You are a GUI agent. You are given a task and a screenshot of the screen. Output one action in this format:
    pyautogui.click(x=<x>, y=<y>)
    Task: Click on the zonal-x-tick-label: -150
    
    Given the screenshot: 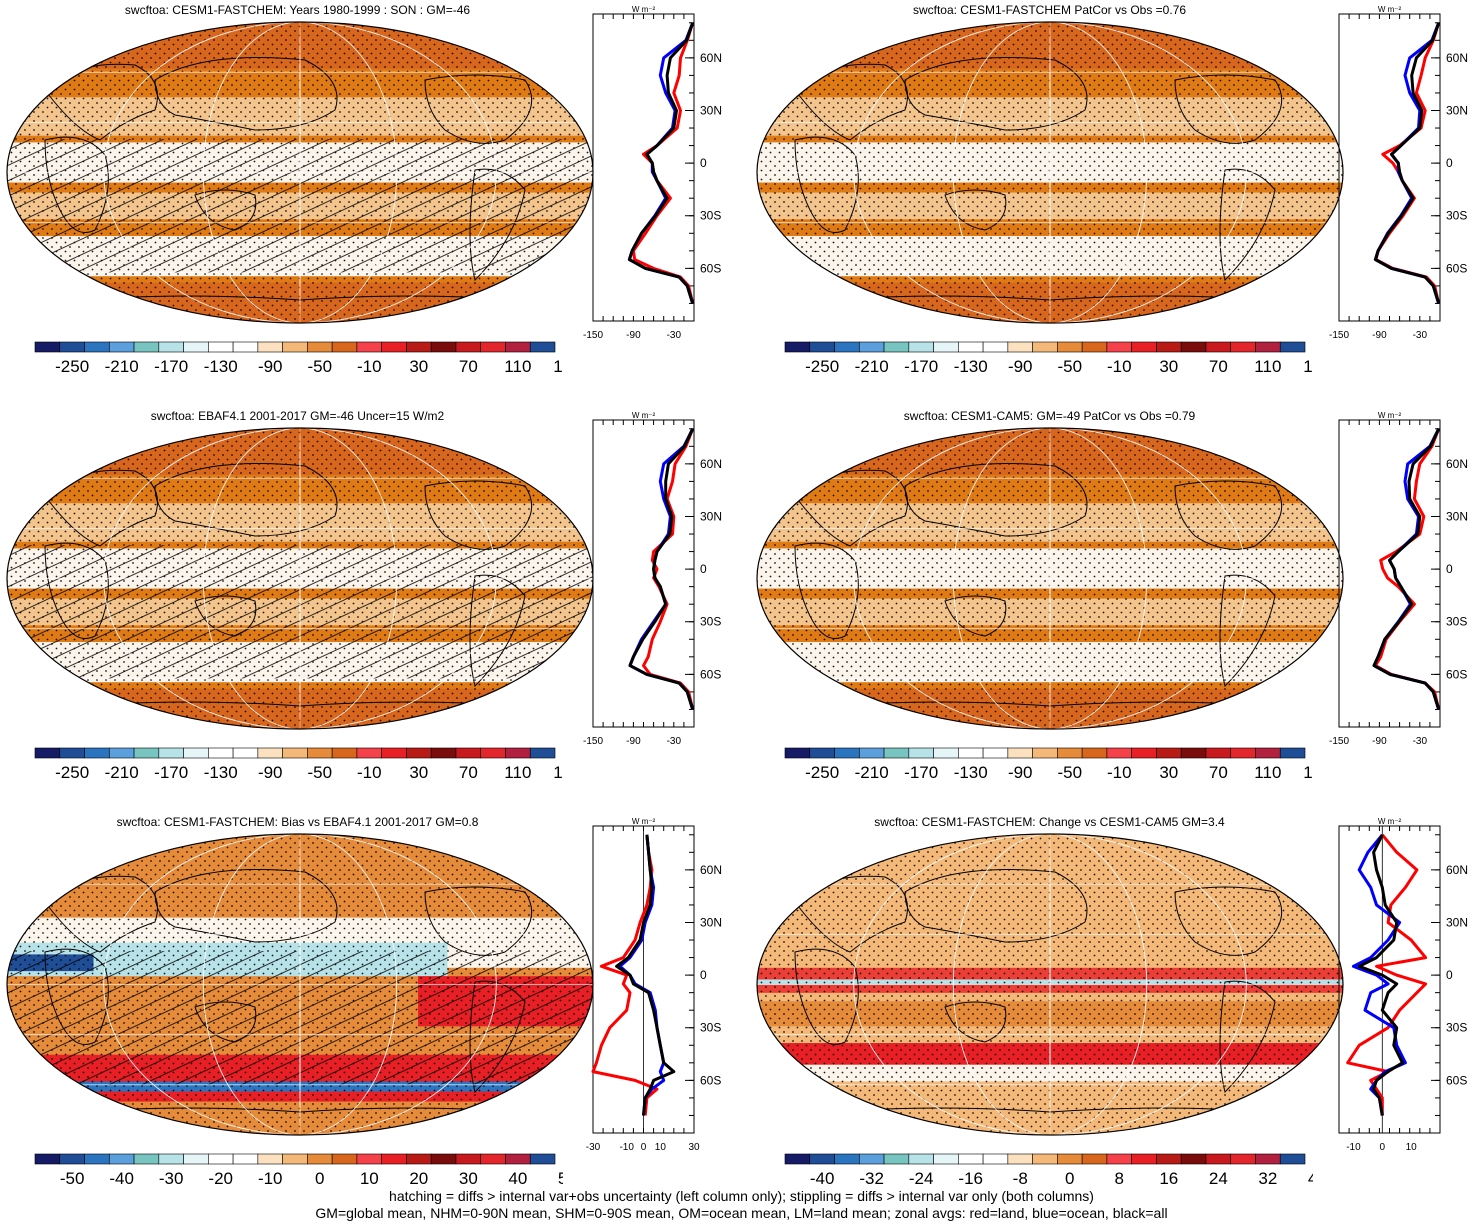 What is the action you would take?
    pyautogui.click(x=1339, y=335)
    